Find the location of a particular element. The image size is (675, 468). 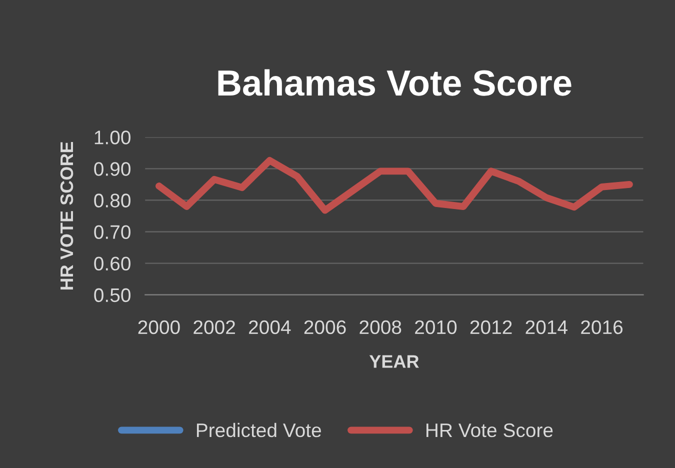

x-tick-label: 2006 is located at coordinates (325, 327).